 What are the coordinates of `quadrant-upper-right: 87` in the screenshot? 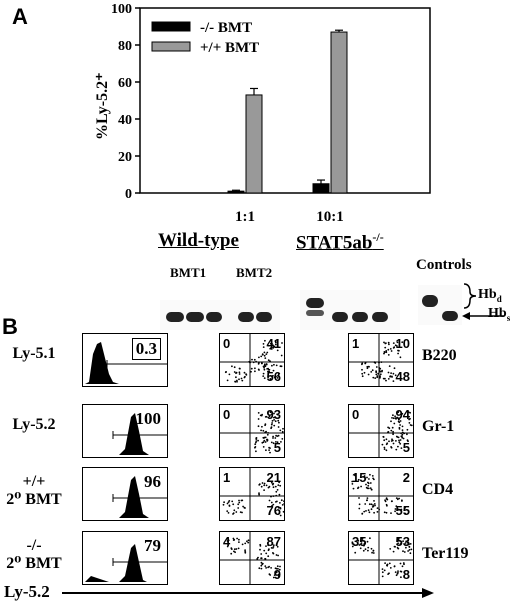 It's located at (273, 541).